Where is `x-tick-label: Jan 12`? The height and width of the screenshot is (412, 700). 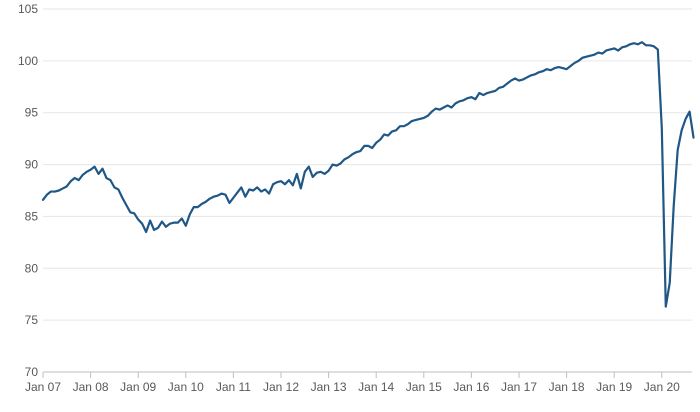
x-tick-label: Jan 12 is located at coordinates (281, 387).